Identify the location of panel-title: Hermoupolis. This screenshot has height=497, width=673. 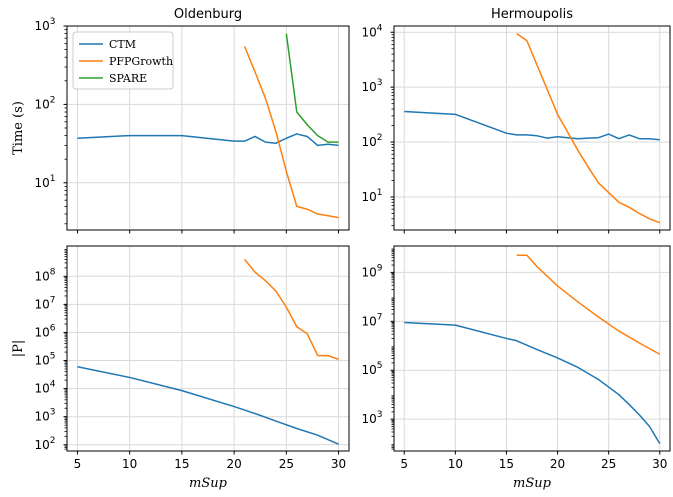
(532, 14).